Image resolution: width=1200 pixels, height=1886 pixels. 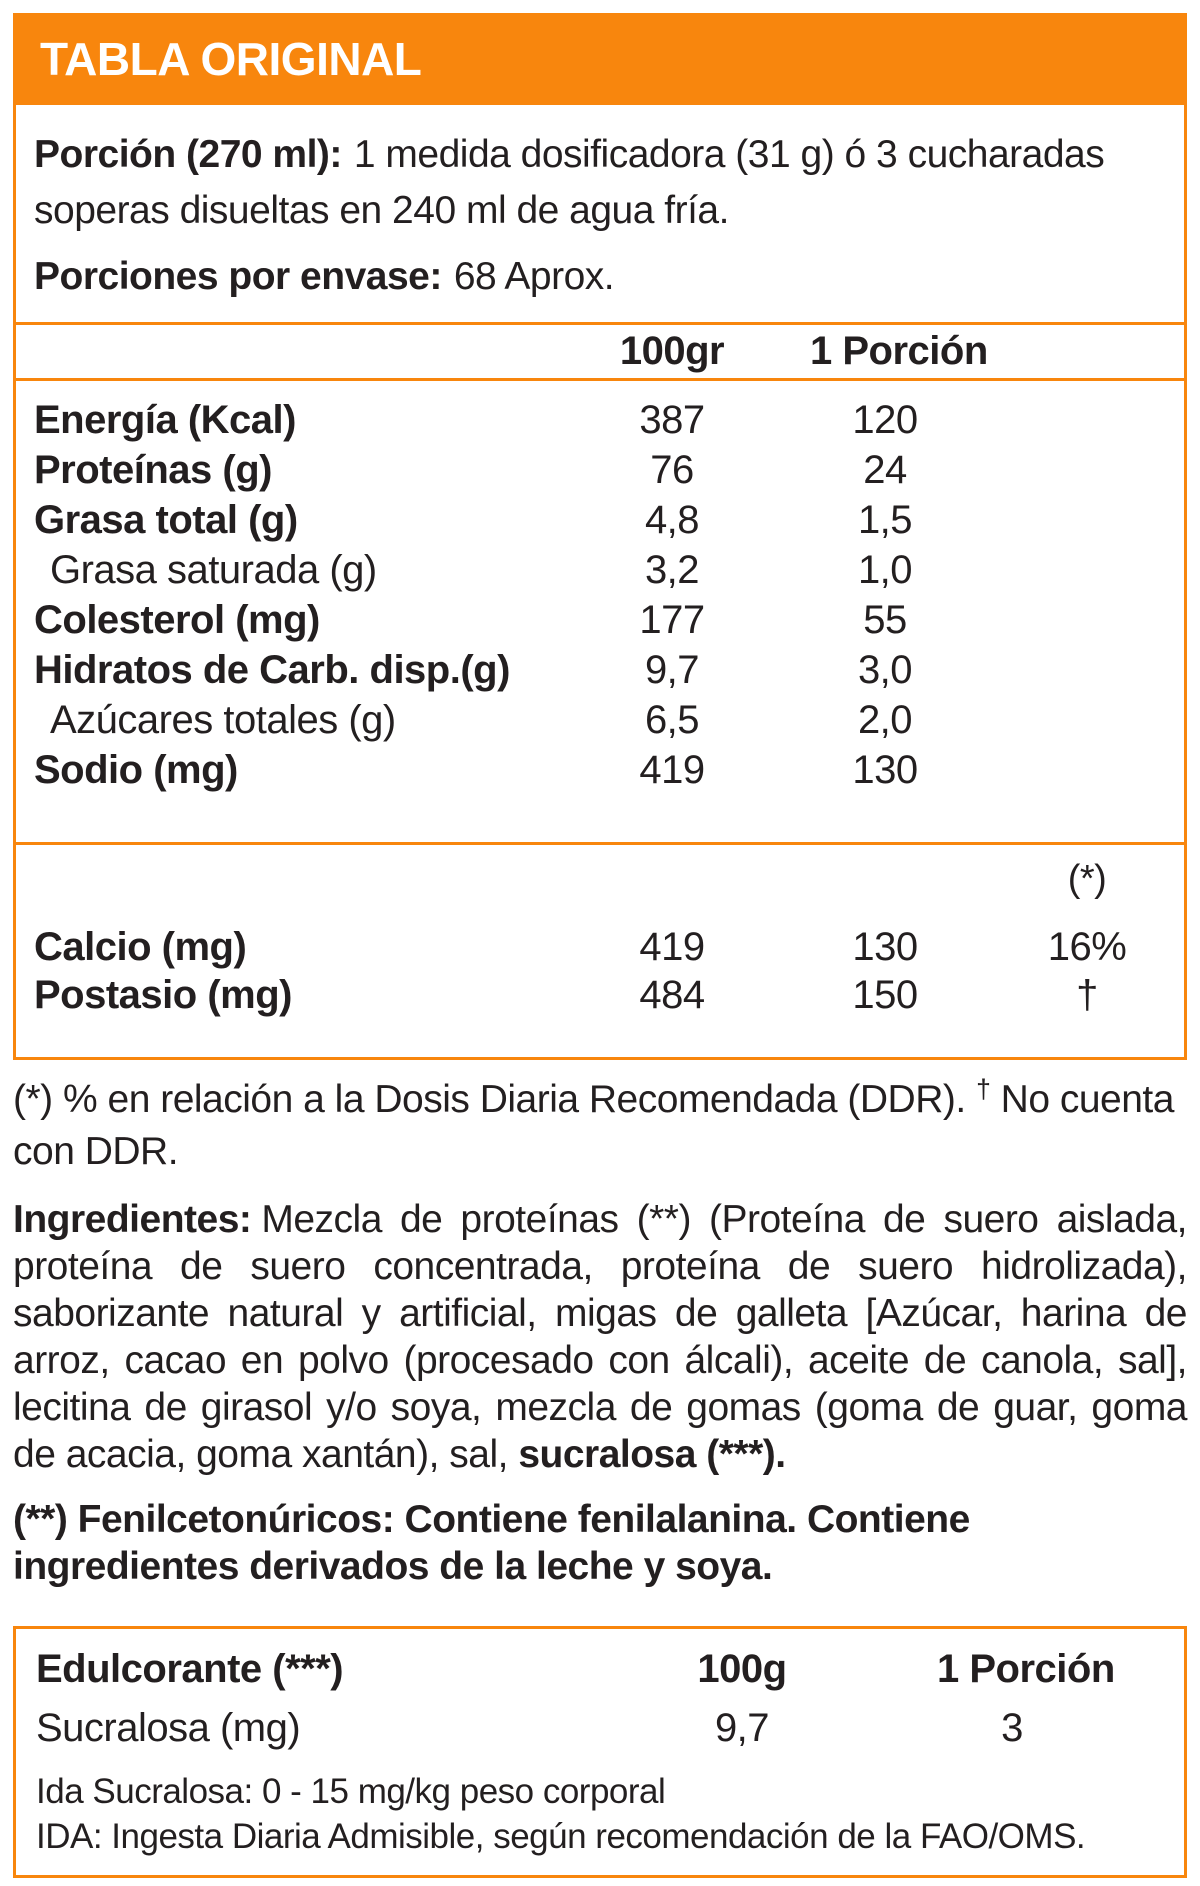 What do you see at coordinates (1012, 1727) in the screenshot?
I see `value-portion: 3` at bounding box center [1012, 1727].